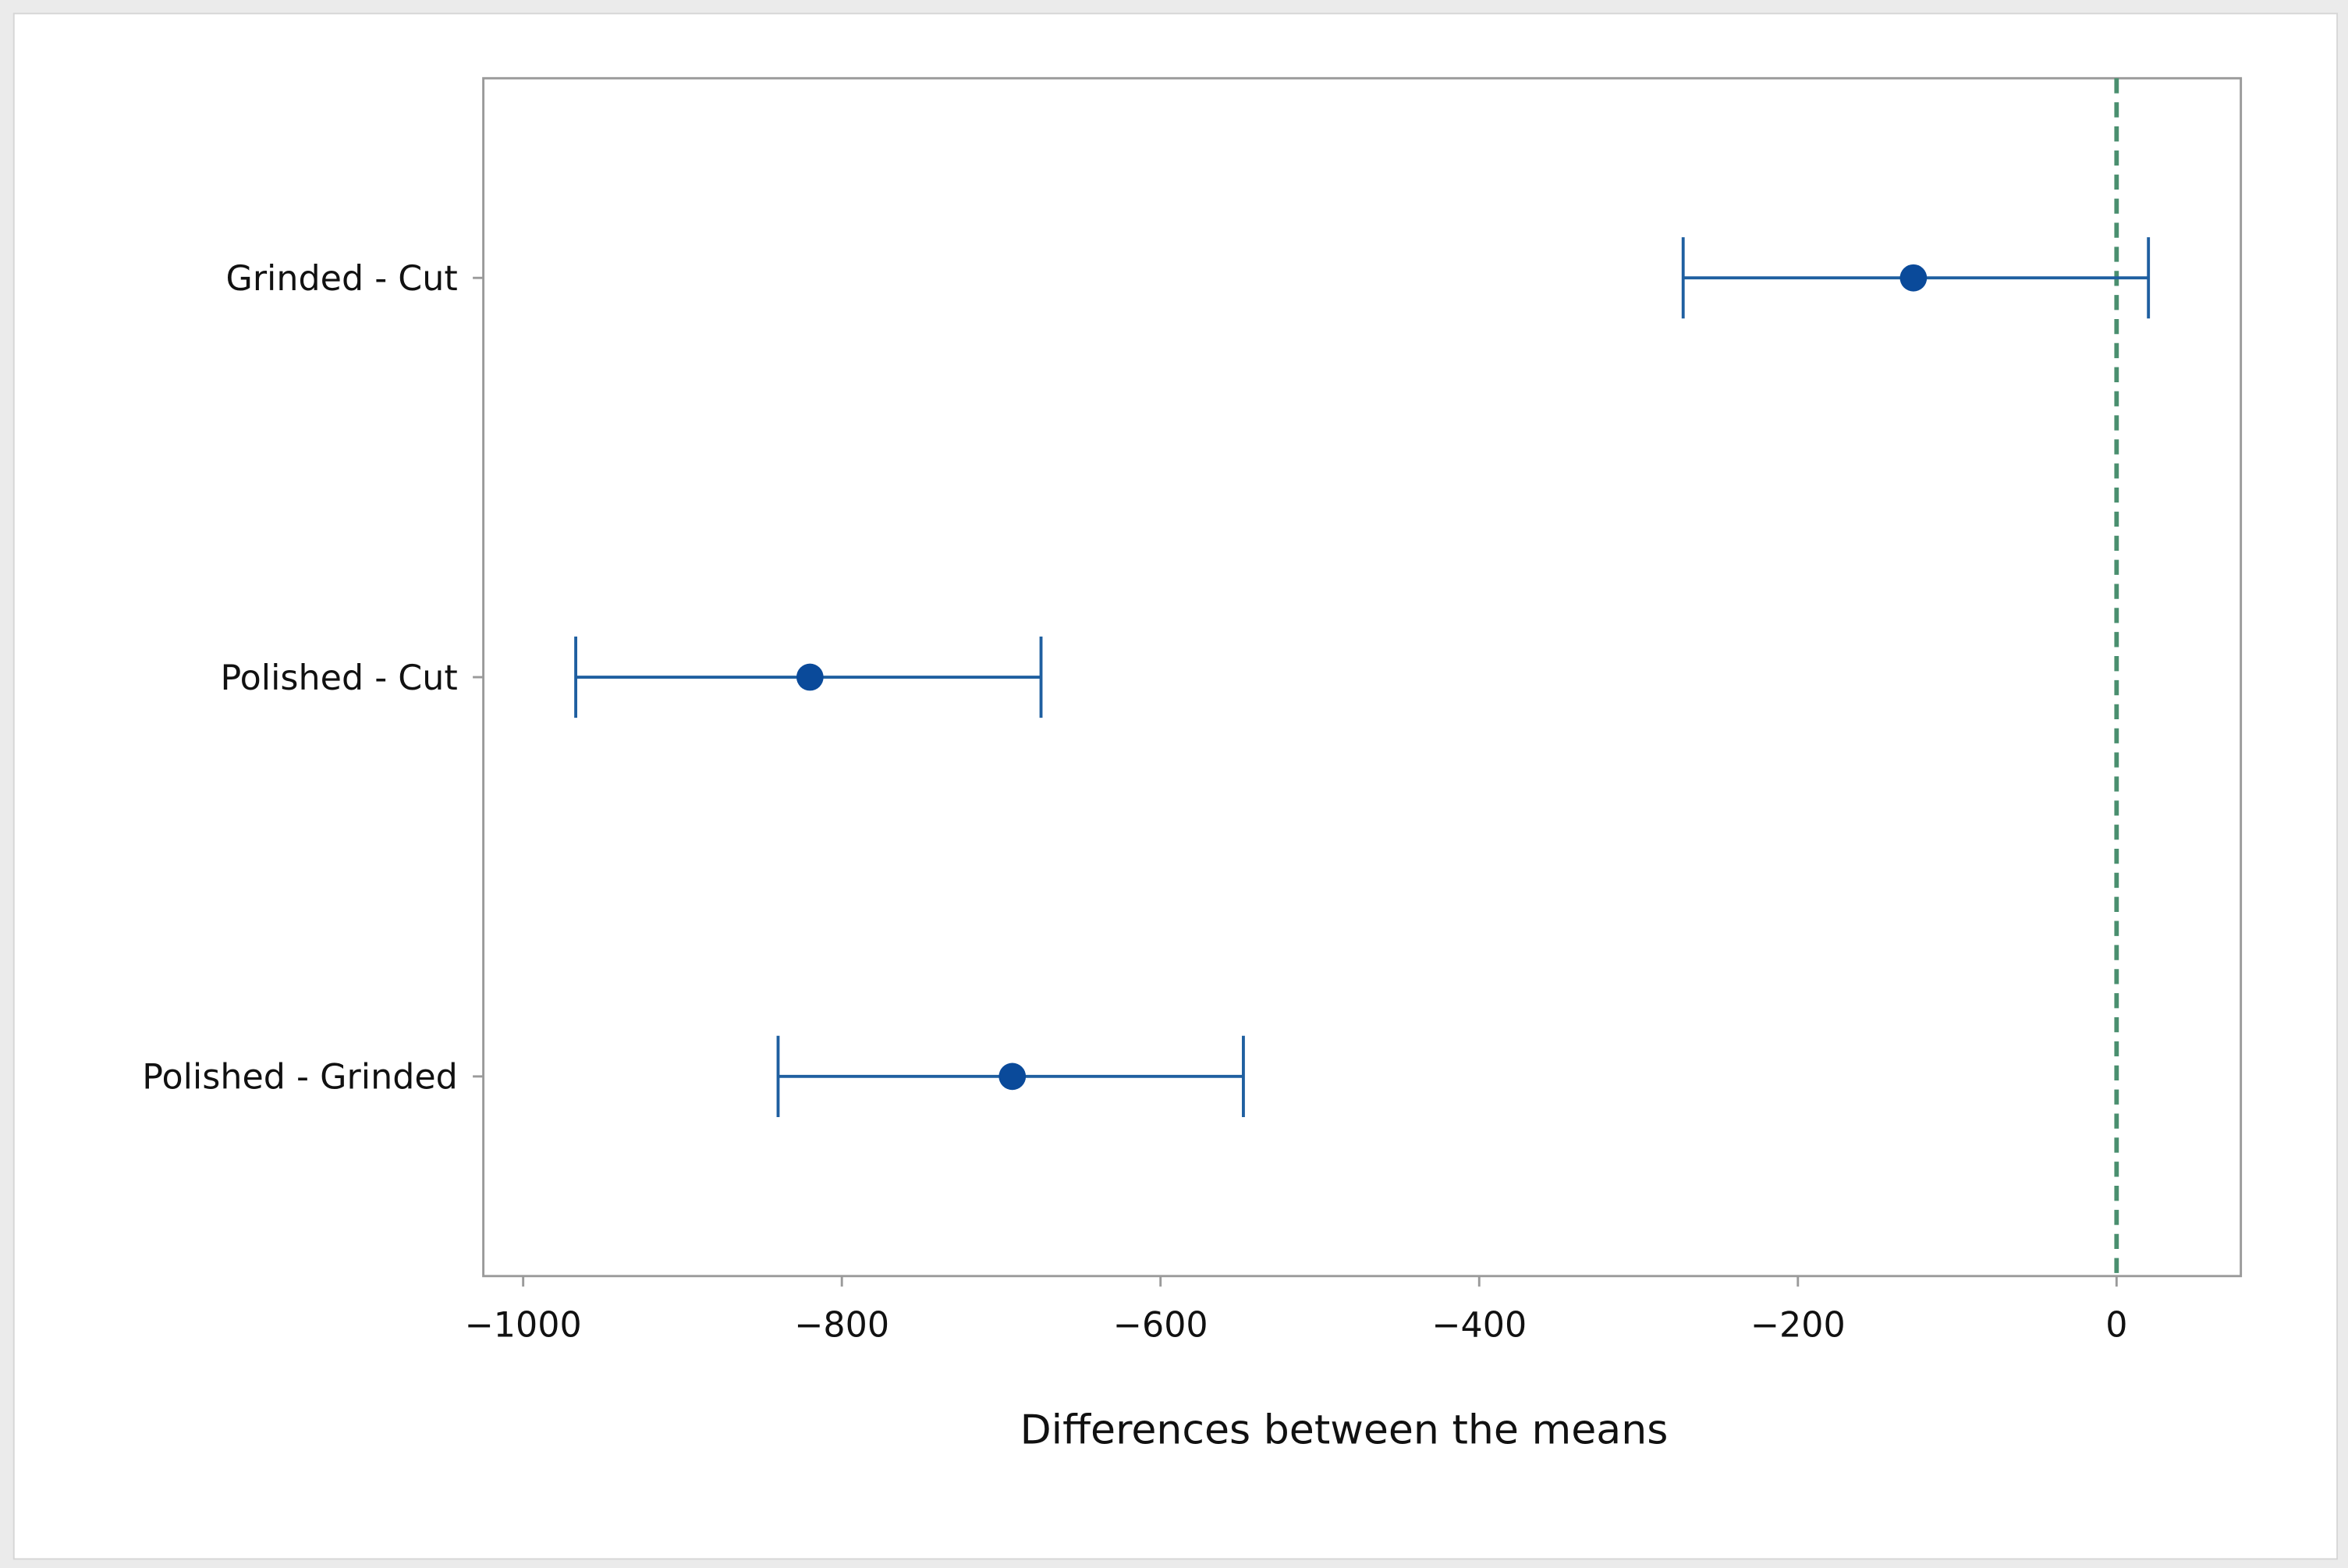  Describe the element at coordinates (1798, 1325) in the screenshot. I see `x-tick-label: −200` at that location.